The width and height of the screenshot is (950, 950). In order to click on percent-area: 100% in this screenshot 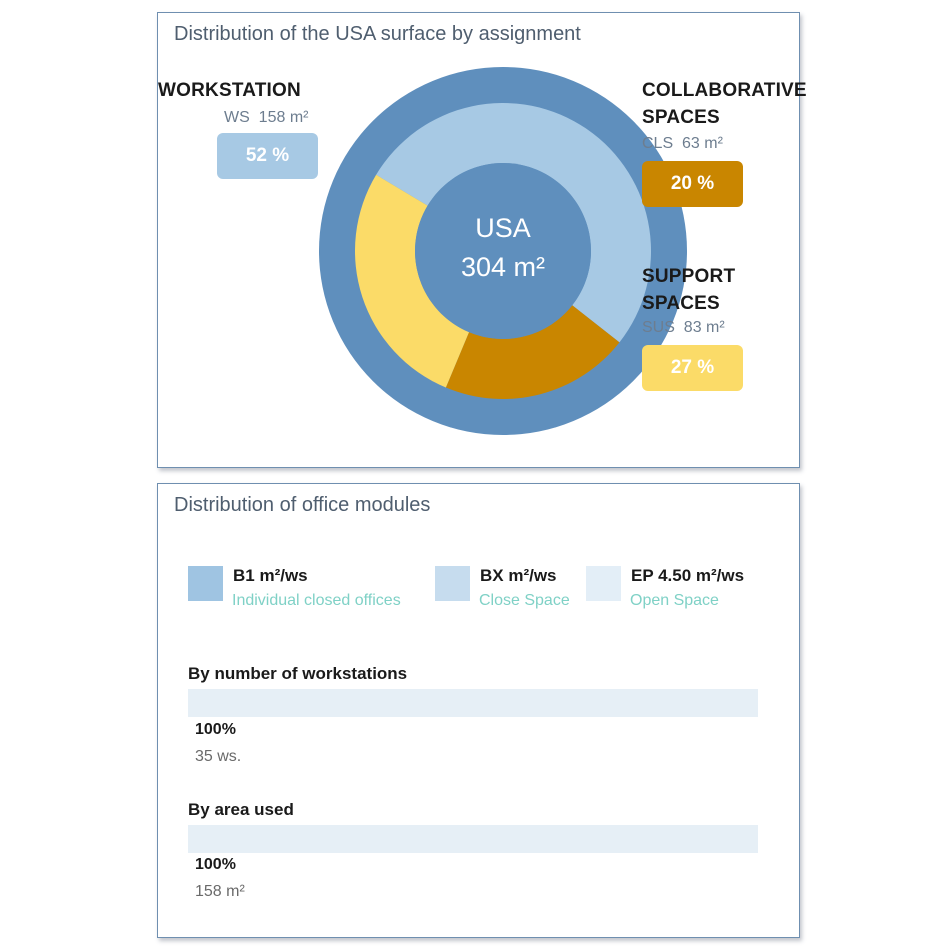, I will do `click(215, 864)`.